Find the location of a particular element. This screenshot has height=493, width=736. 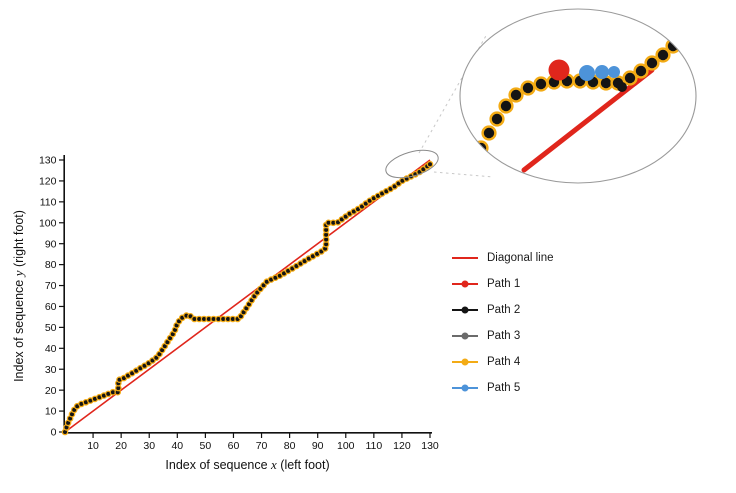

y-tick-label: 70 is located at coordinates (51, 286).